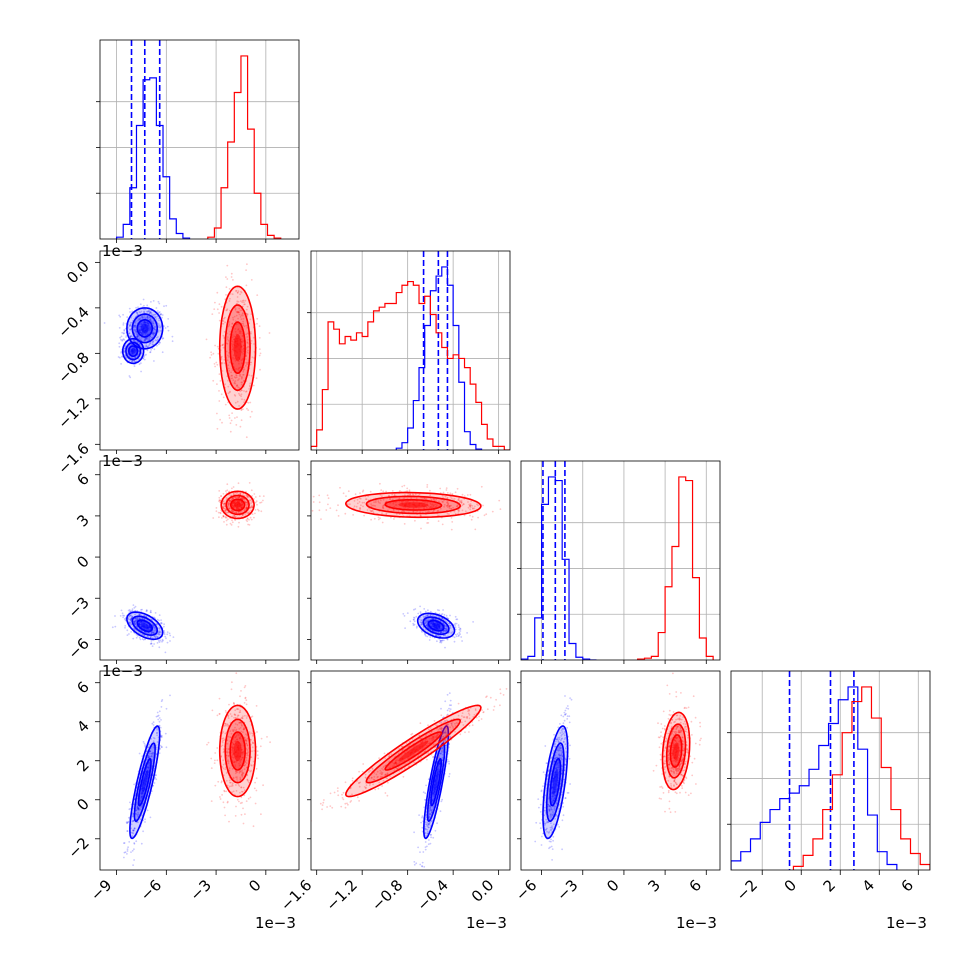 This screenshot has width=970, height=970. I want to click on density-fill, so click(436, 625).